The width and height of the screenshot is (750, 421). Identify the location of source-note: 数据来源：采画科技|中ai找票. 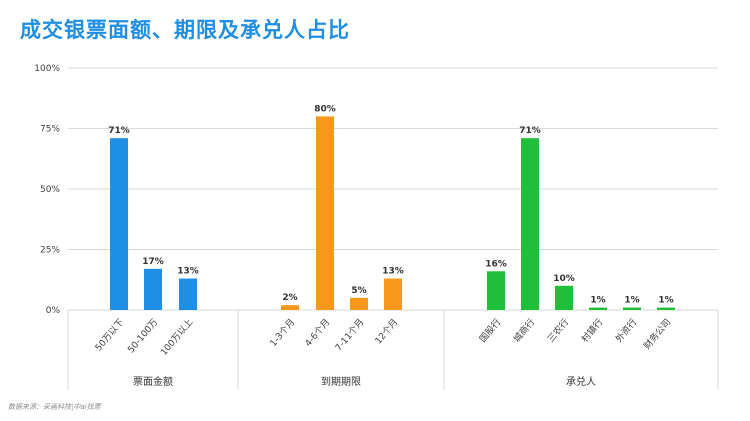
(54, 407).